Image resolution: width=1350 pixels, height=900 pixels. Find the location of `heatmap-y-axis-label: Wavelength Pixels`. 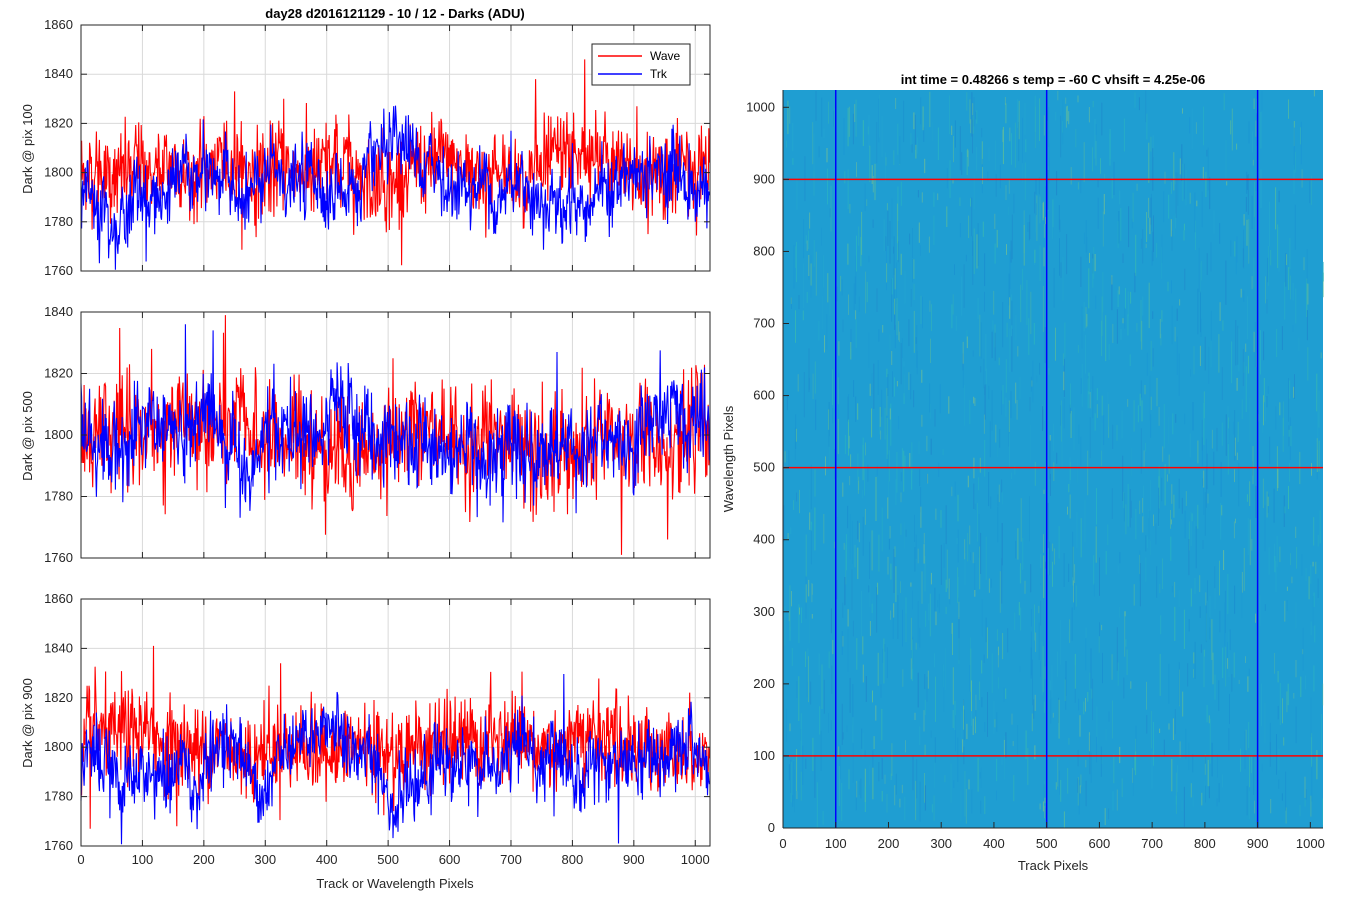

heatmap-y-axis-label: Wavelength Pixels is located at coordinates (728, 458).